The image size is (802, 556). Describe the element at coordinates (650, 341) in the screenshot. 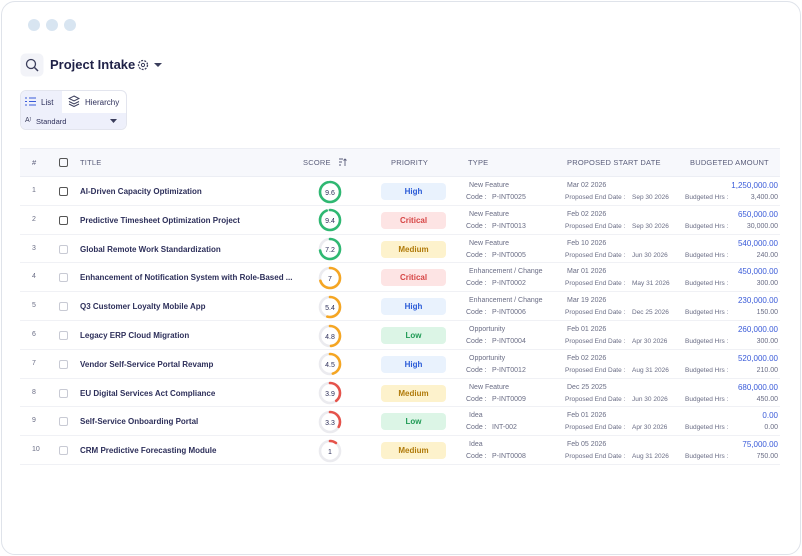

I see `end-date: Apr 30 2026` at that location.